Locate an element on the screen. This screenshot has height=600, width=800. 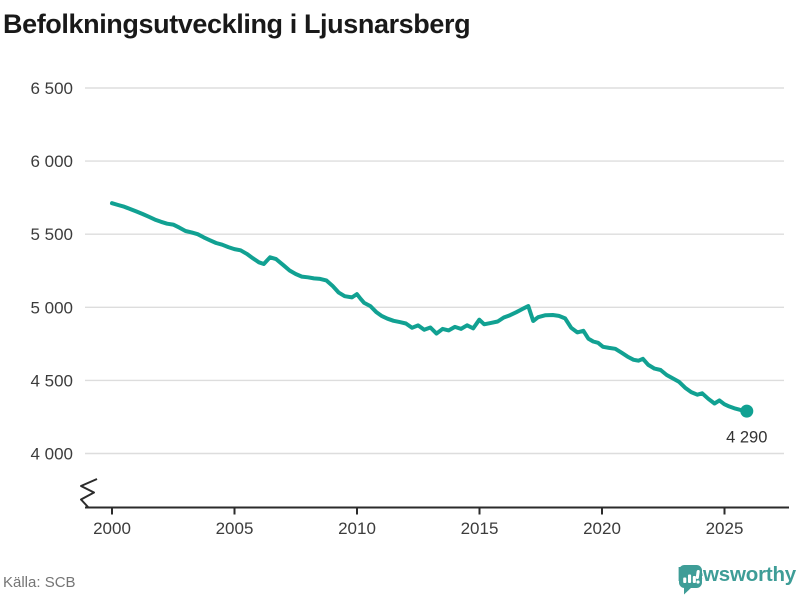
x-tick-label: 2015 is located at coordinates (480, 528).